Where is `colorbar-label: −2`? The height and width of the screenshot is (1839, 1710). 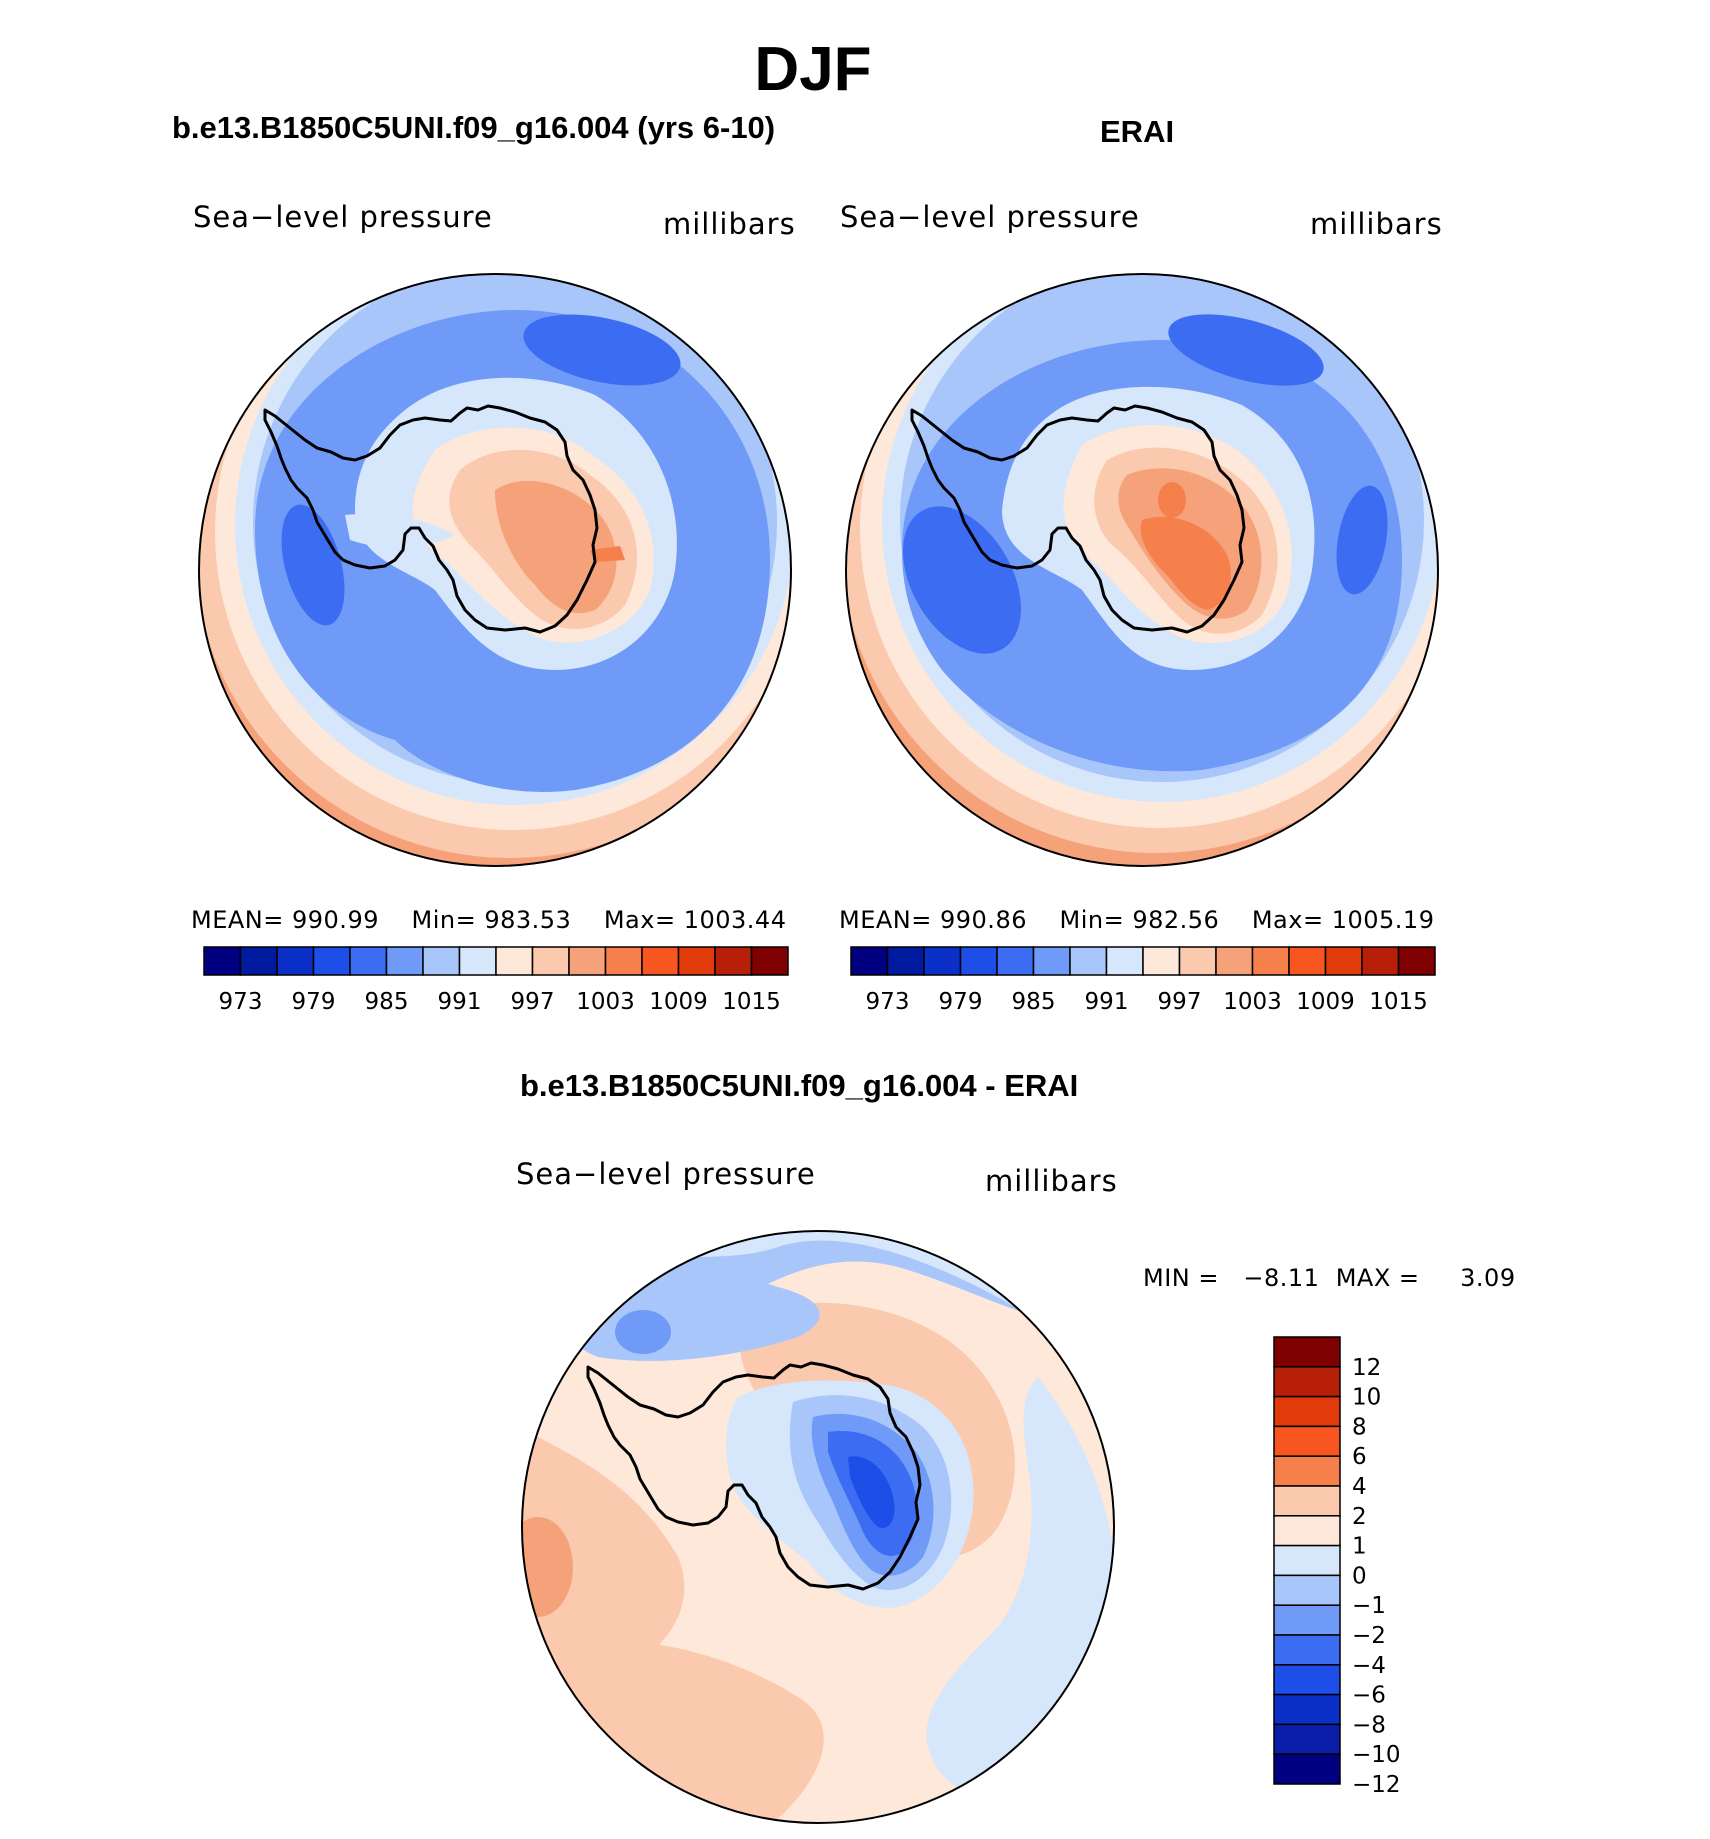
colorbar-label: −2 is located at coordinates (1369, 1636).